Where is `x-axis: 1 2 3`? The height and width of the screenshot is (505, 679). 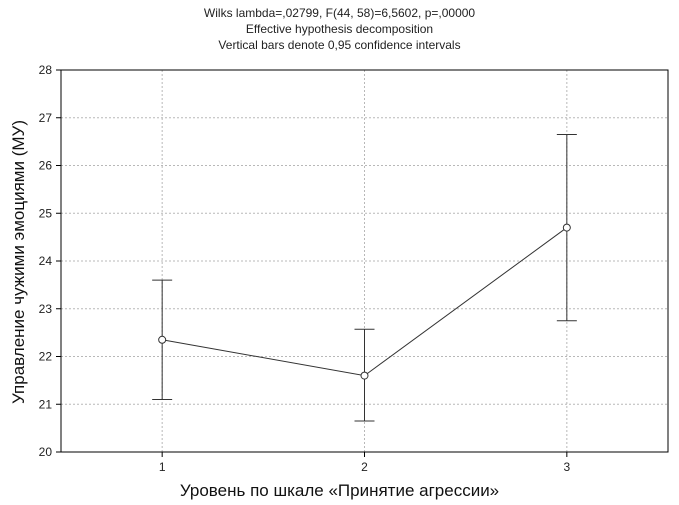 x-axis: 1 2 3 is located at coordinates (364, 463).